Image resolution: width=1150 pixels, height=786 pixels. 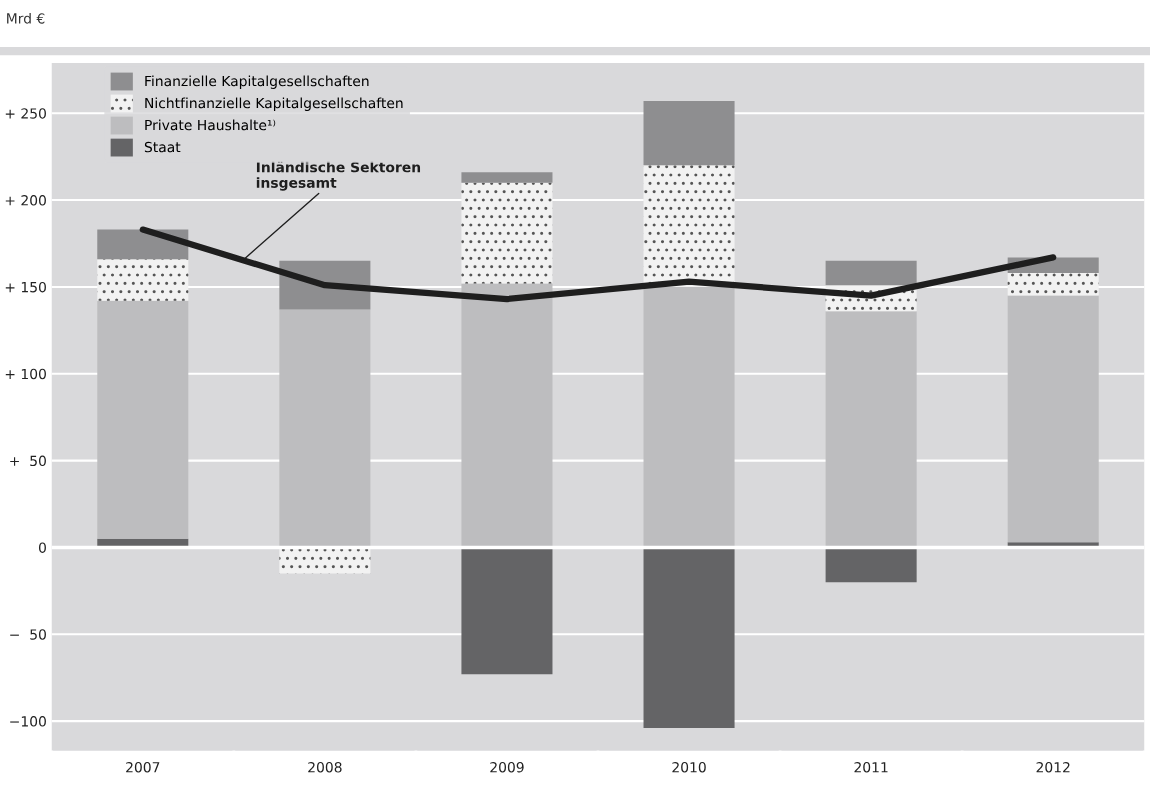 I want to click on legend-label: Private Haushalte¹⁾, so click(x=210, y=125).